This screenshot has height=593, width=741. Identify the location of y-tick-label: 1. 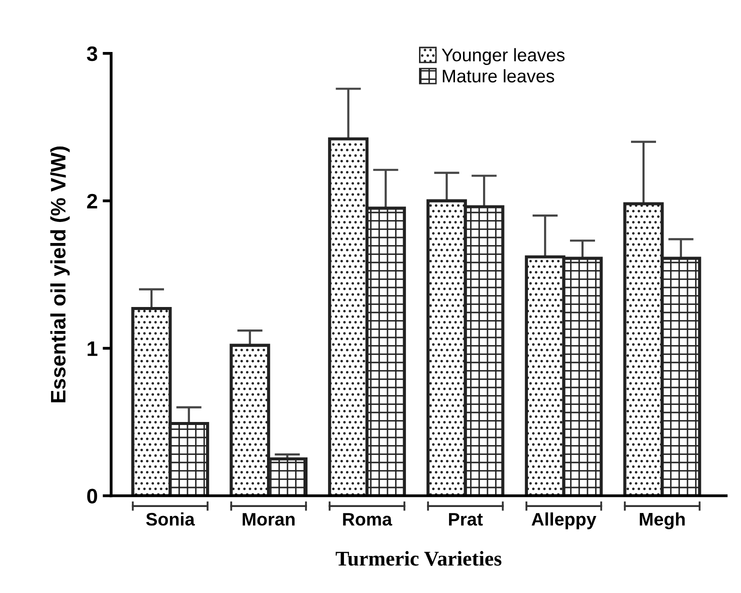
(93, 349).